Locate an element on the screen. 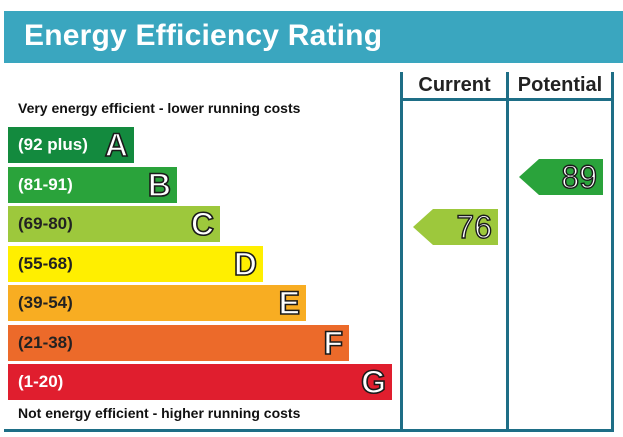 Image resolution: width=623 pixels, height=437 pixels. page-title: Energy Efficiency Rating is located at coordinates (203, 35).